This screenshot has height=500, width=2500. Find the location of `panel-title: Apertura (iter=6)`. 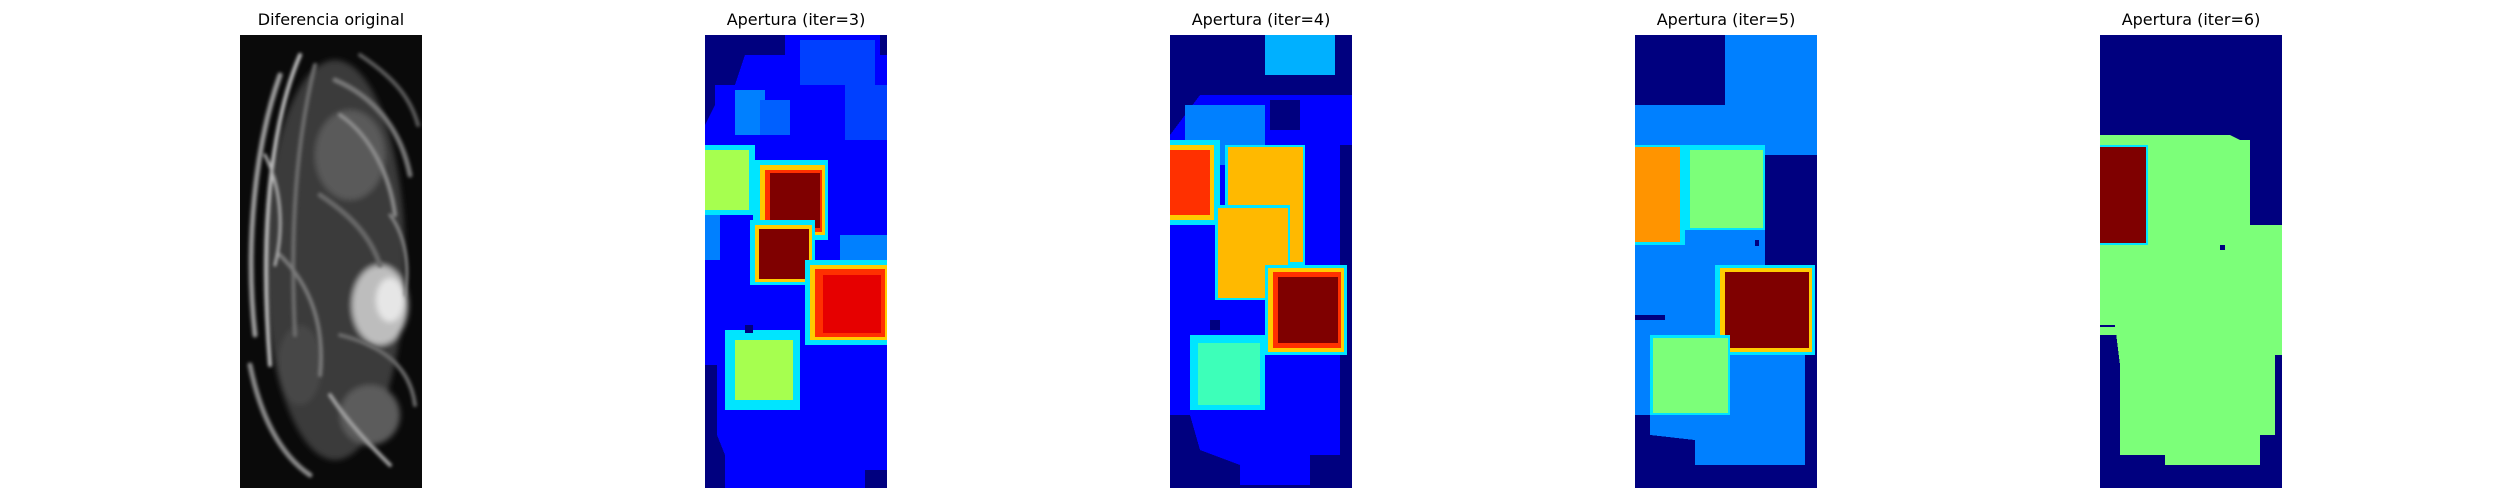

panel-title: Apertura (iter=6) is located at coordinates (2191, 19).